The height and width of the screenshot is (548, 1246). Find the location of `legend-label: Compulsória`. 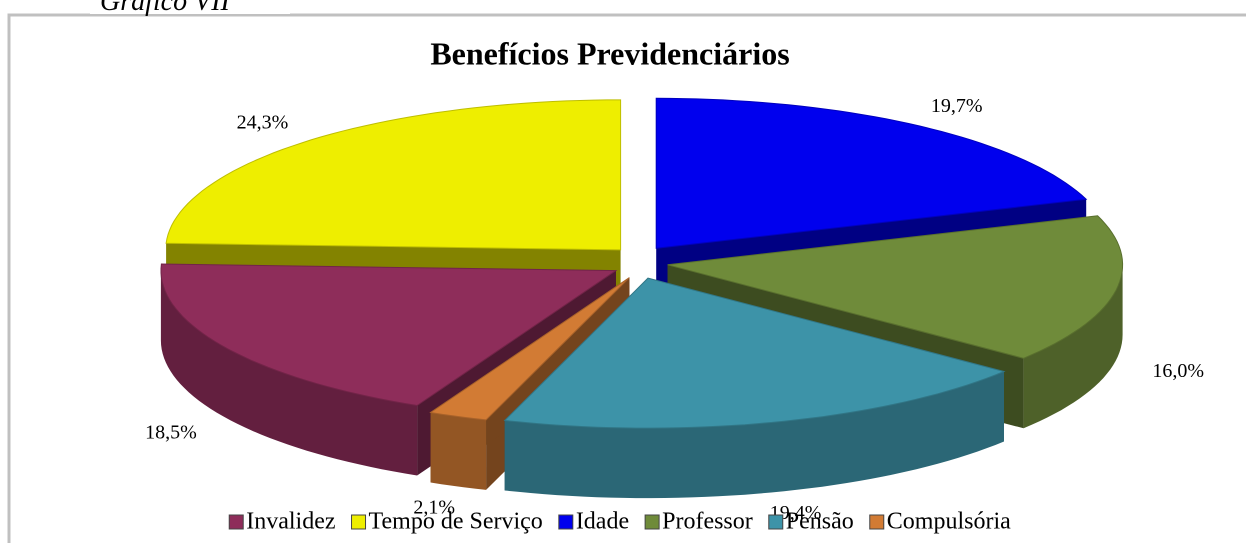

legend-label: Compulsória is located at coordinates (949, 522).